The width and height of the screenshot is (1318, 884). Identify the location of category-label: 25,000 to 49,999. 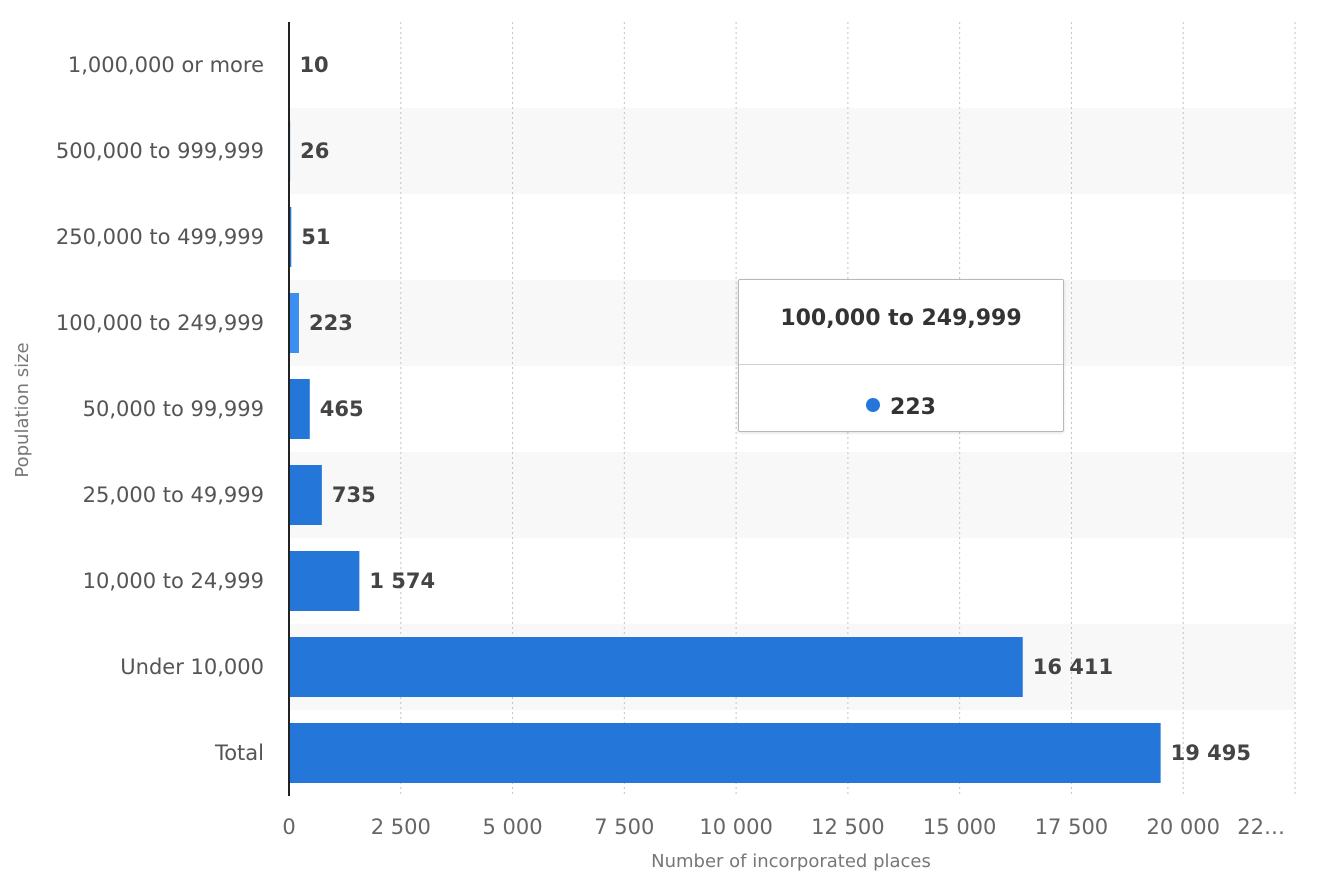
(173, 495).